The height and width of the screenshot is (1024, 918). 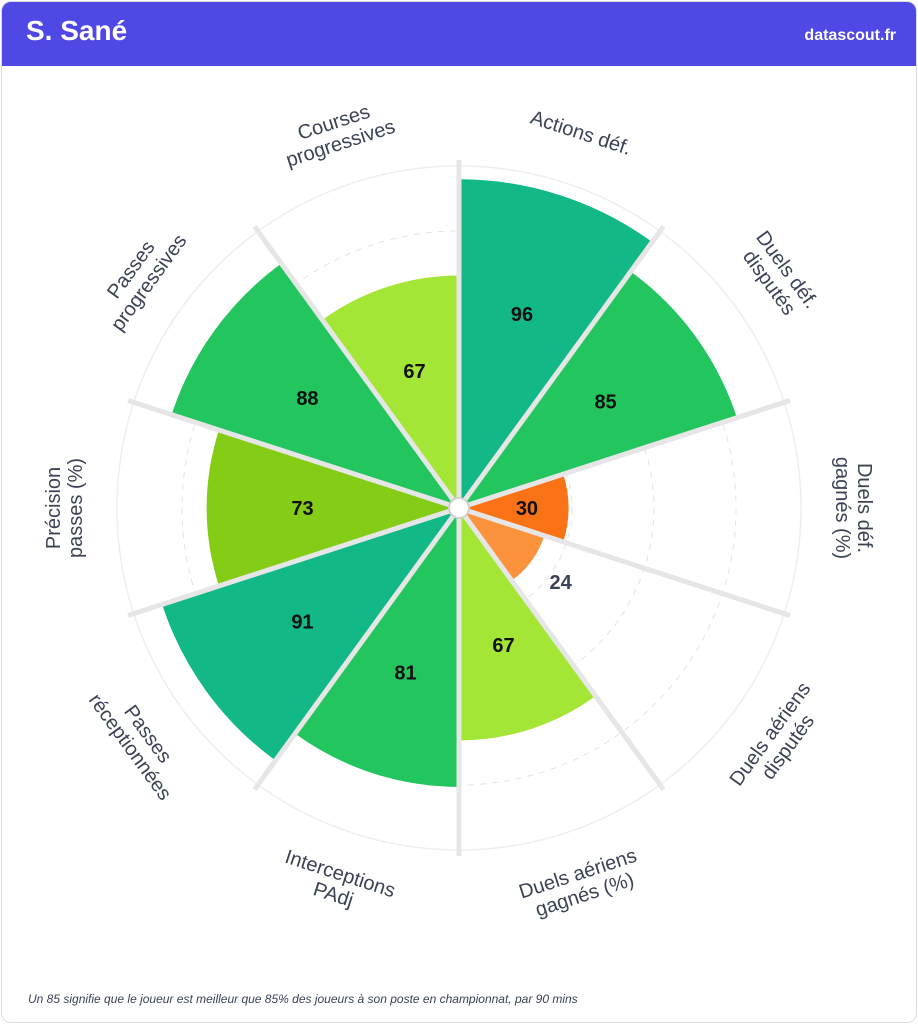 What do you see at coordinates (459, 508) in the screenshot?
I see `center-hub` at bounding box center [459, 508].